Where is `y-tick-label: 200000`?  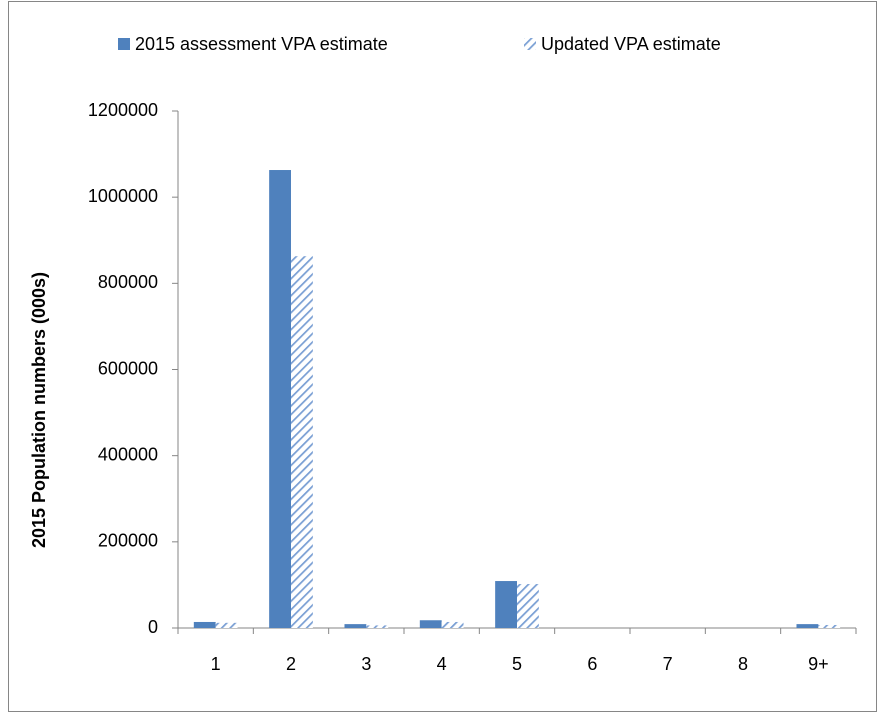 y-tick-label: 200000 is located at coordinates (128, 541).